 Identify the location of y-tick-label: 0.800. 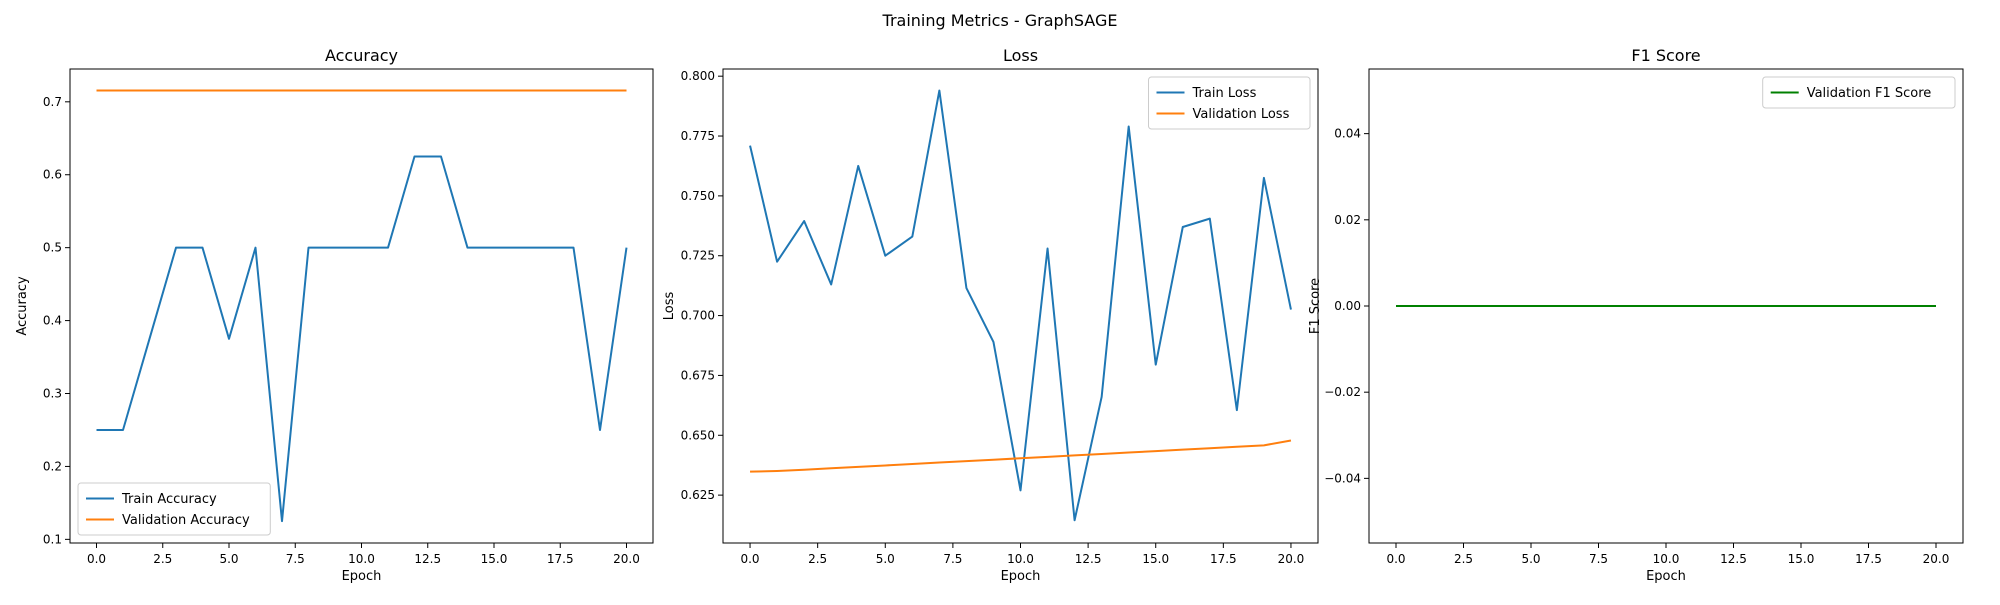
(698, 76).